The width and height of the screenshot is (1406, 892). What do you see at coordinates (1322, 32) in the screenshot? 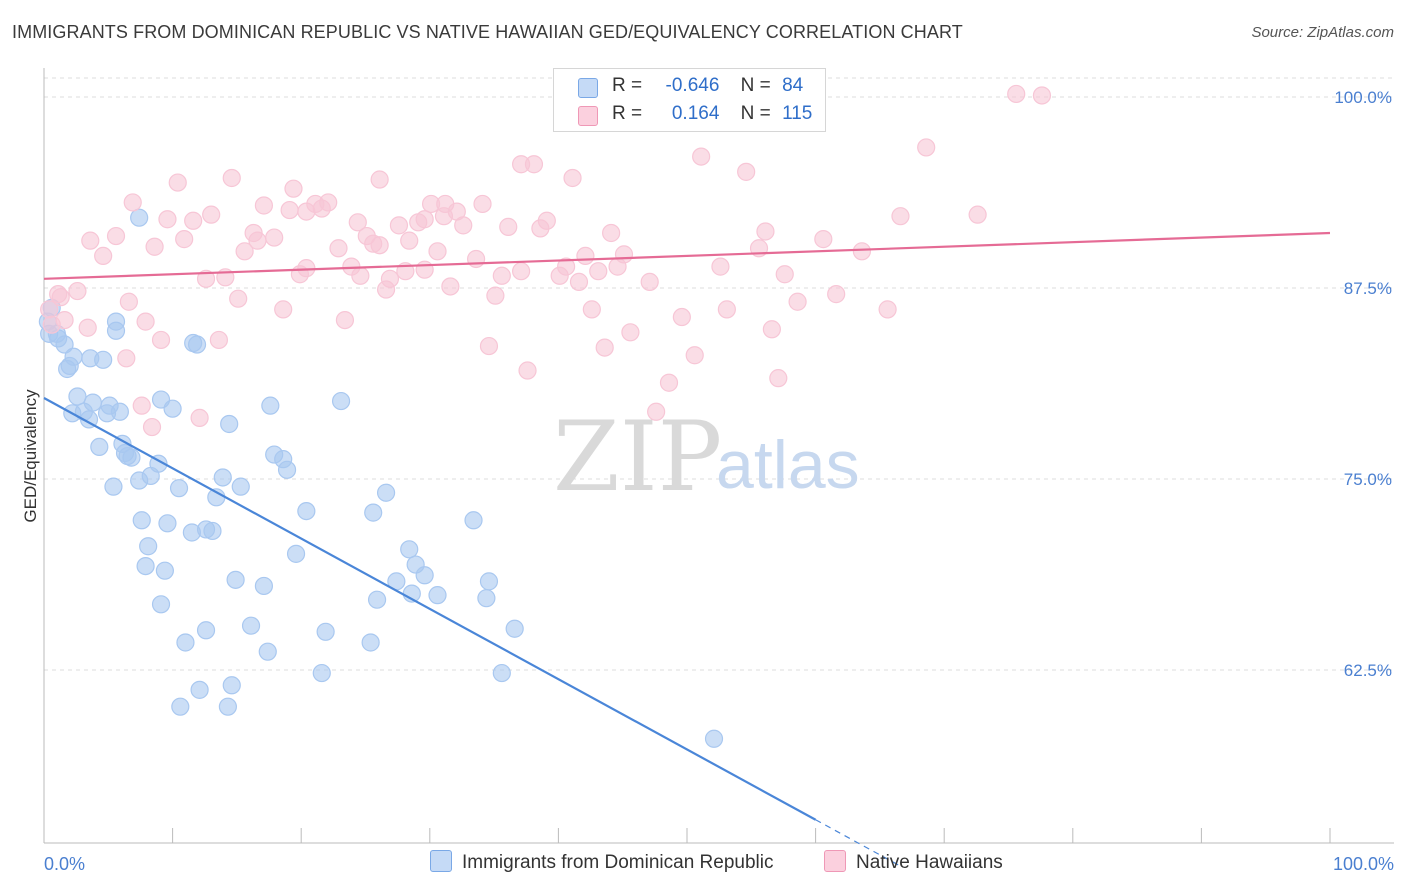
I see `source-attribution: Source: ZipAtlas.com` at bounding box center [1322, 32].